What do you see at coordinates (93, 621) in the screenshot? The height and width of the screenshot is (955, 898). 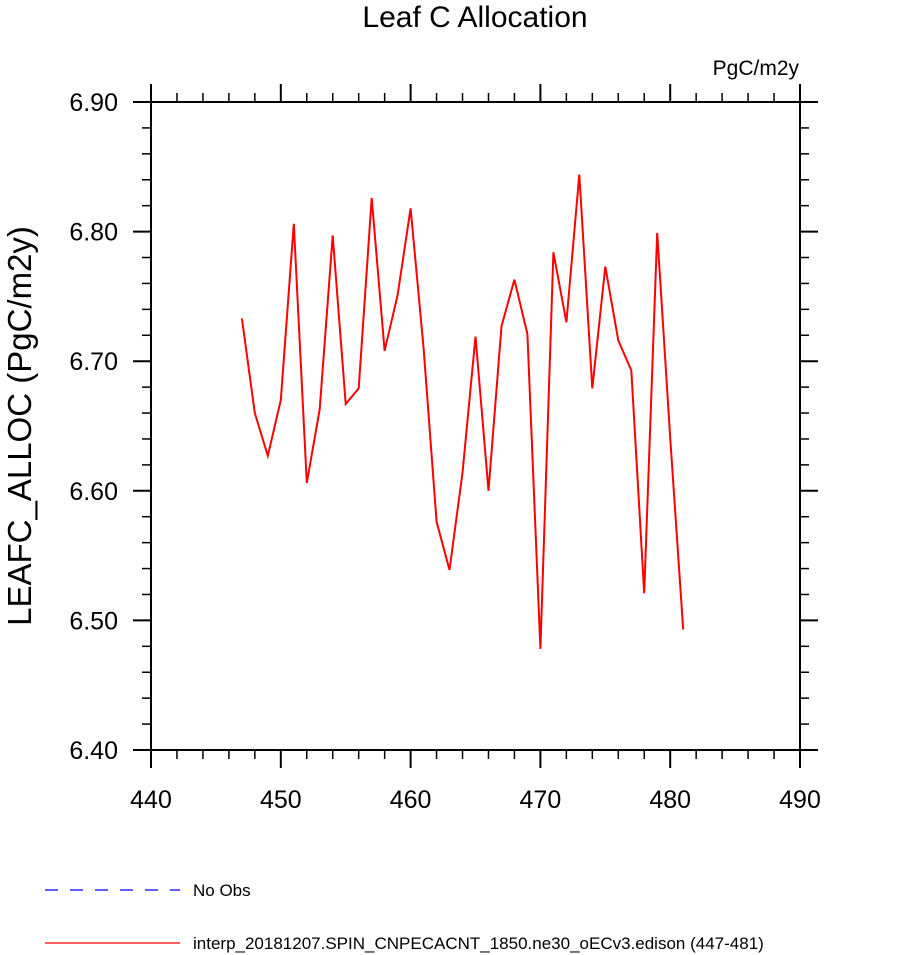 I see `y-tick-label: 6.50` at bounding box center [93, 621].